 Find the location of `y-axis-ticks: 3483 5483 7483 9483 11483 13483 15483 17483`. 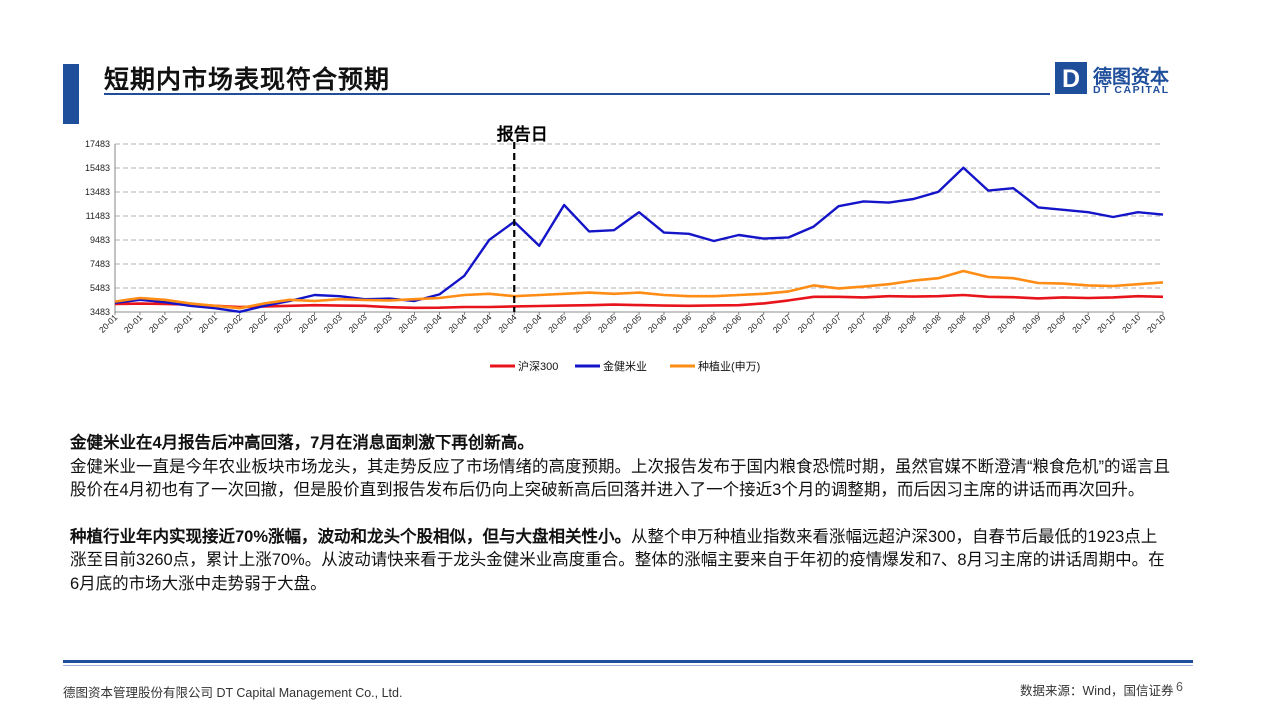

y-axis-ticks: 3483 5483 7483 9483 11483 13483 15483 17483 is located at coordinates (97, 228).